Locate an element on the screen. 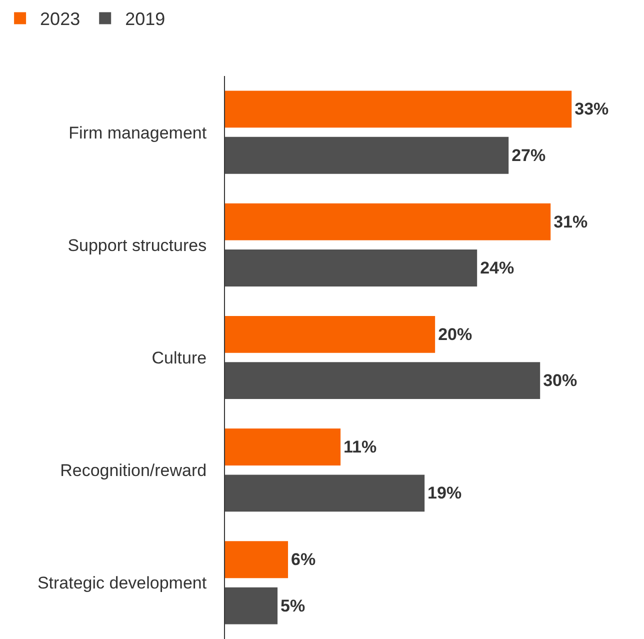 This screenshot has height=639, width=644. data-label: 31% is located at coordinates (571, 222).